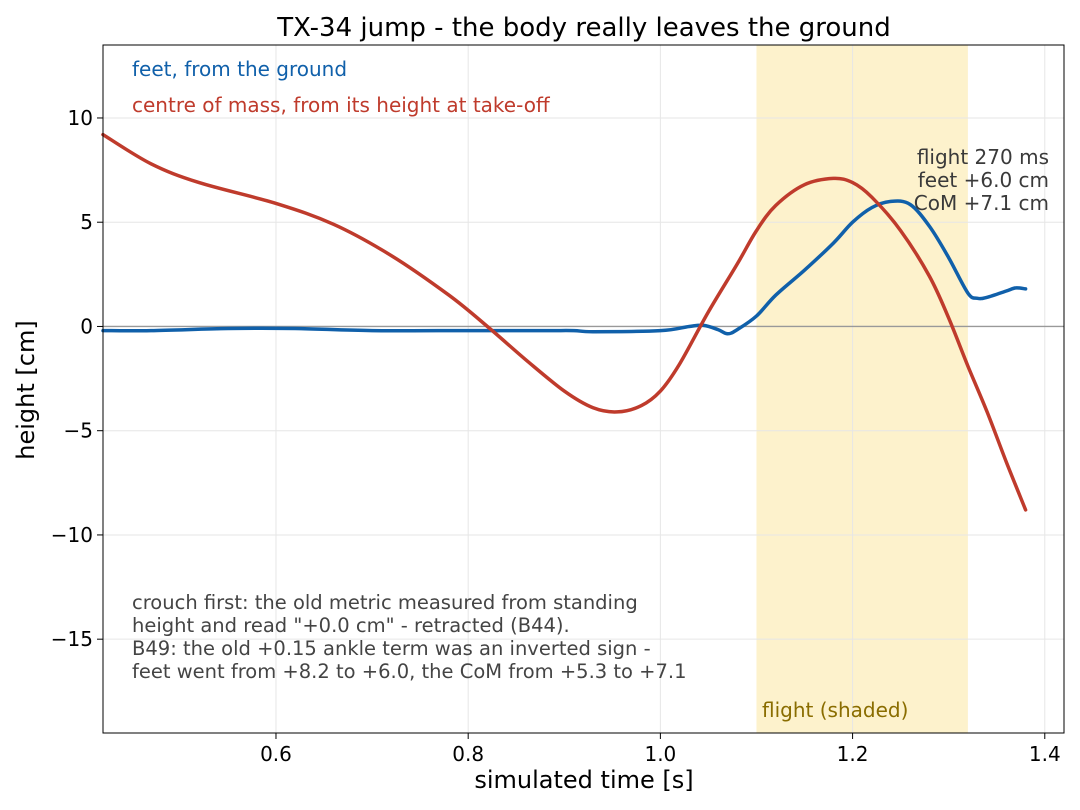 The image size is (1080, 810). What do you see at coordinates (981, 203) in the screenshot?
I see `flight-annotation-line-3: CoM +7.1 cm` at bounding box center [981, 203].